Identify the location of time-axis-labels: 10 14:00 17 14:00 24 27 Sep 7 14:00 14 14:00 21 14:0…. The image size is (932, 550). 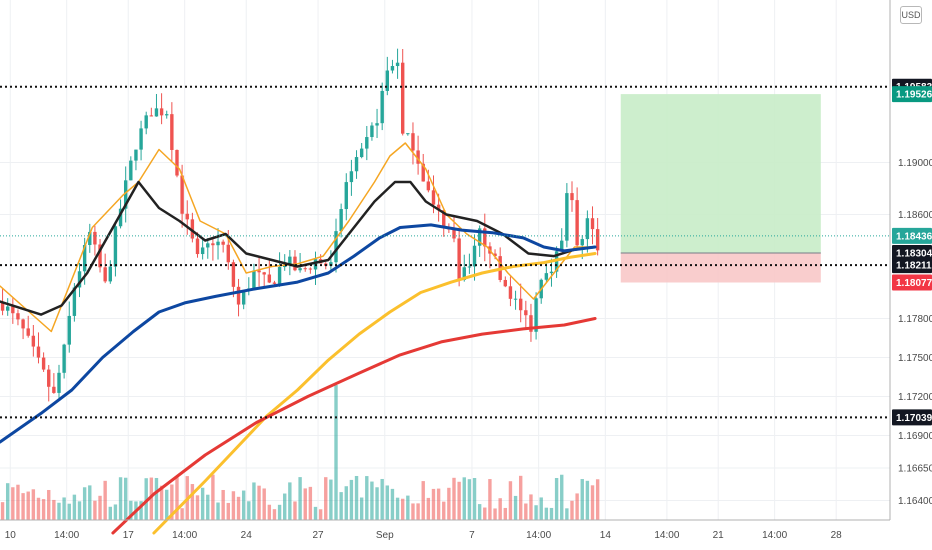
(423, 535).